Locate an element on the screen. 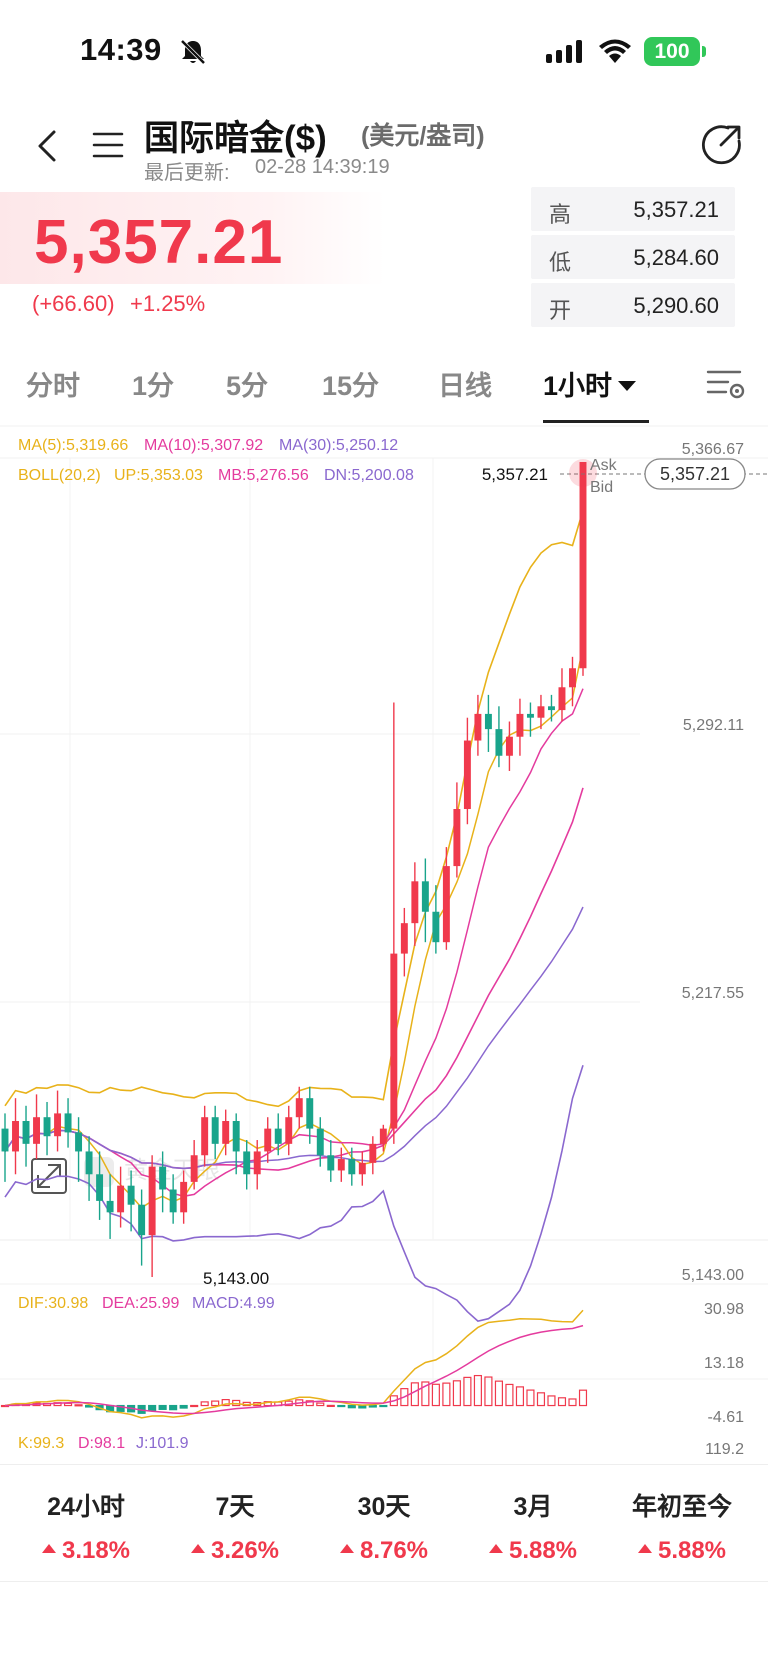  chart-settings-icon is located at coordinates (726, 384).